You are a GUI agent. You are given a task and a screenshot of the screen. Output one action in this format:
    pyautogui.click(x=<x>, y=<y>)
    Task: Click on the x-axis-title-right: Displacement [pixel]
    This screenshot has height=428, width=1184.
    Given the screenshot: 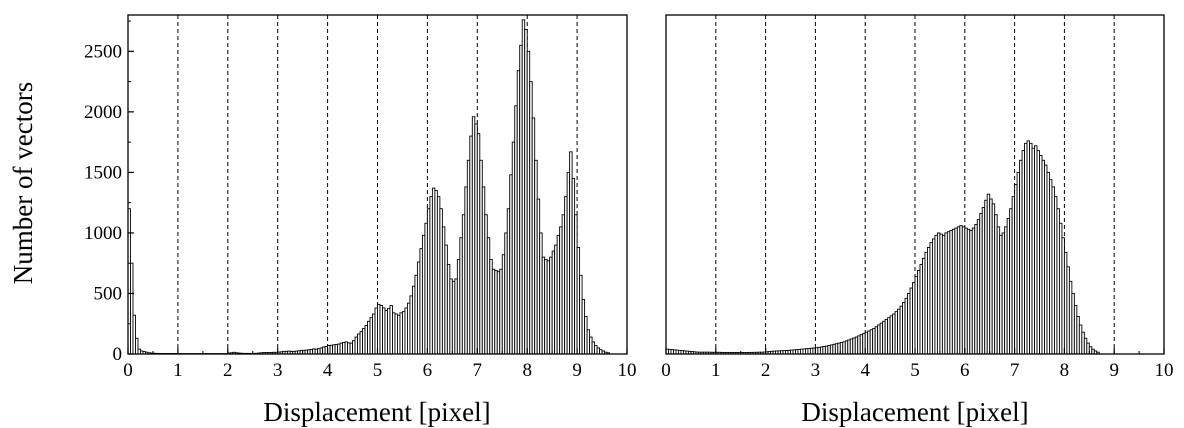 What is the action you would take?
    pyautogui.click(x=914, y=412)
    